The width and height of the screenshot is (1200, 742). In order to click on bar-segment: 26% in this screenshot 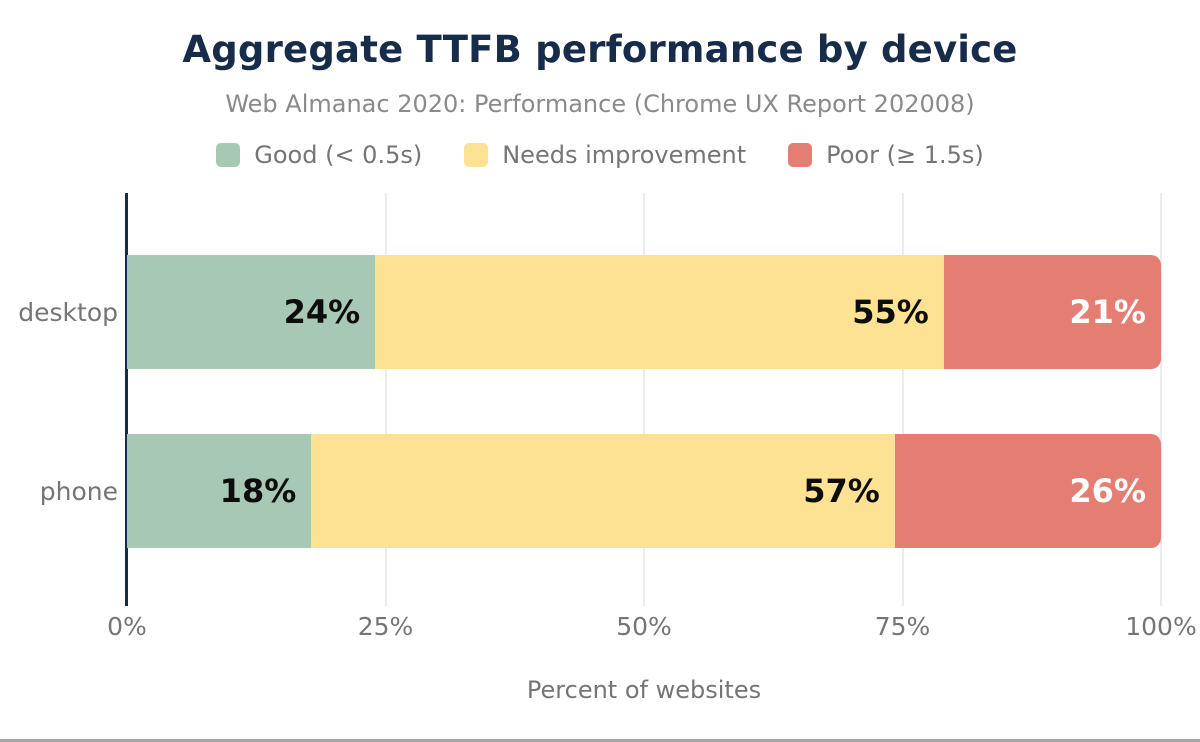, I will do `click(1027, 491)`.